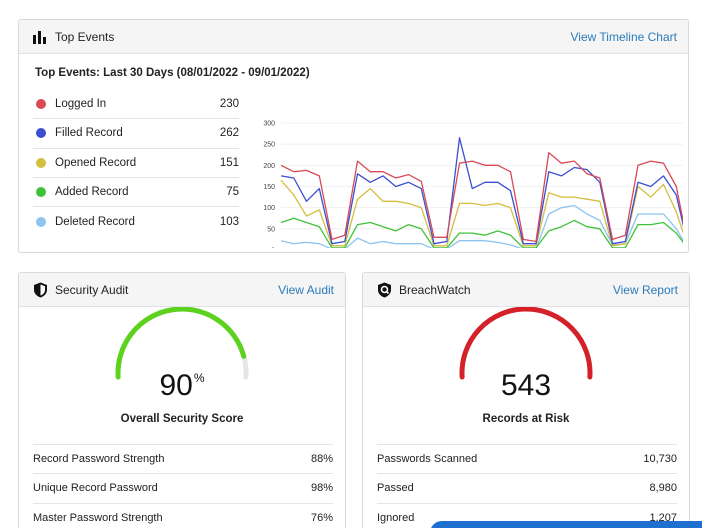 This screenshot has width=702, height=528. Describe the element at coordinates (95, 221) in the screenshot. I see `legend-label: Deleted Record` at that location.